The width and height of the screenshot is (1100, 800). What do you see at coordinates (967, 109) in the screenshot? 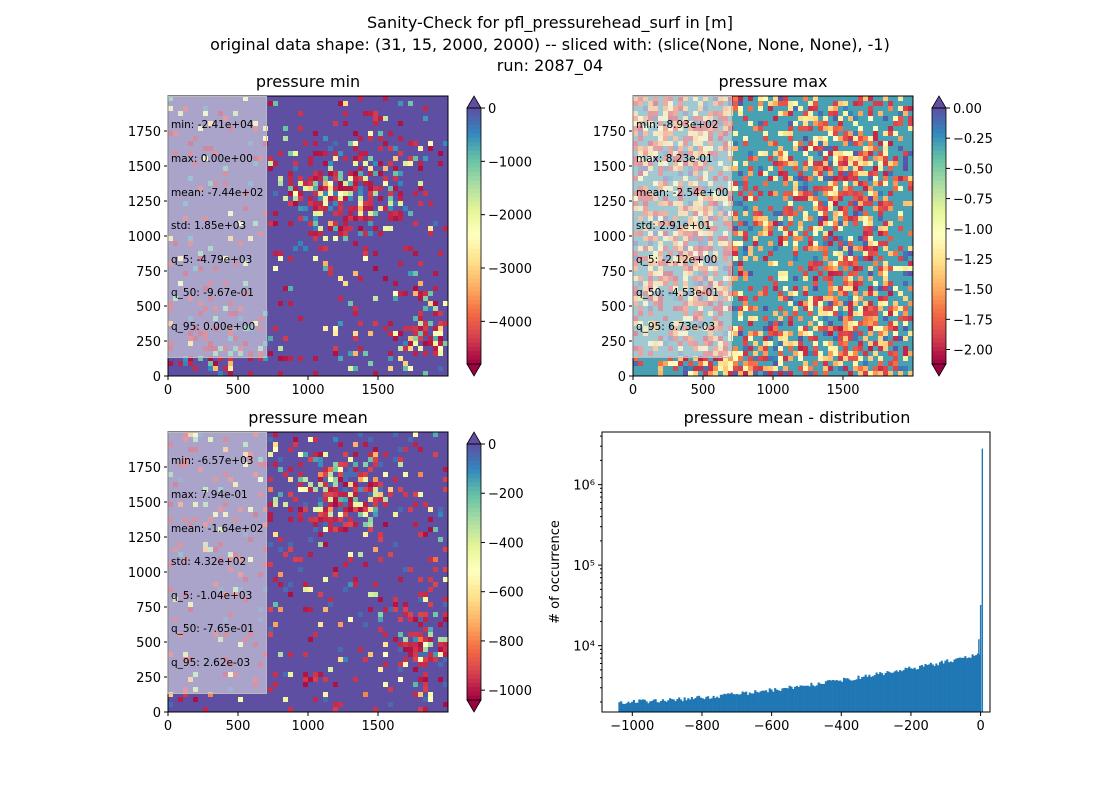
I see `colorbar-tick-label: 0.00` at bounding box center [967, 109].